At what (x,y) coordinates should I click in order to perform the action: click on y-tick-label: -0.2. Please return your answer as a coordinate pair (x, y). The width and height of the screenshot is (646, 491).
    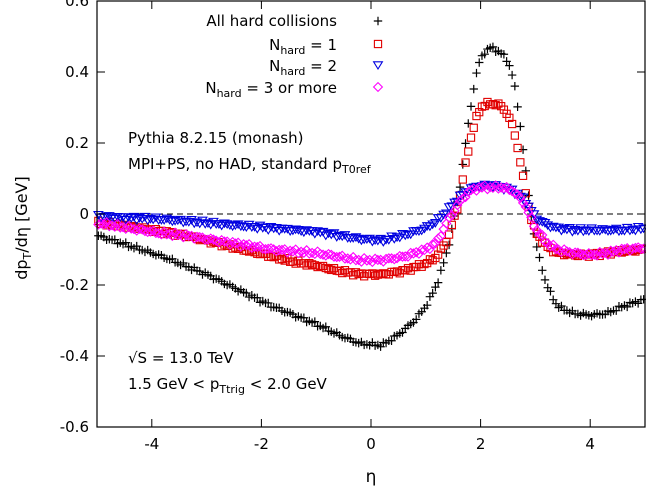
    Looking at the image, I should click on (74, 285).